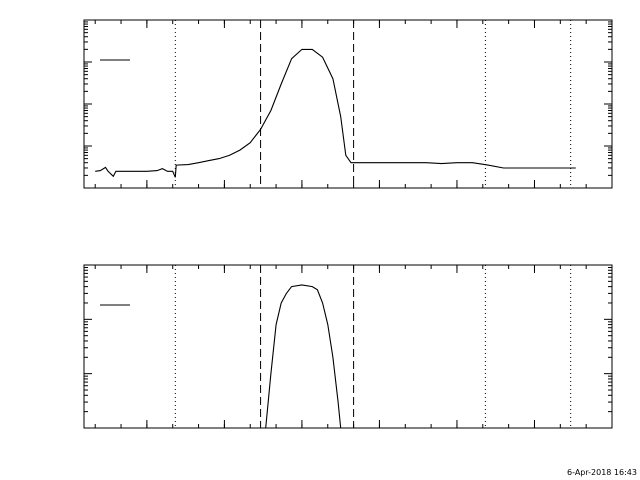  What do you see at coordinates (303, 356) in the screenshot?
I see `panel2-series-line` at bounding box center [303, 356].